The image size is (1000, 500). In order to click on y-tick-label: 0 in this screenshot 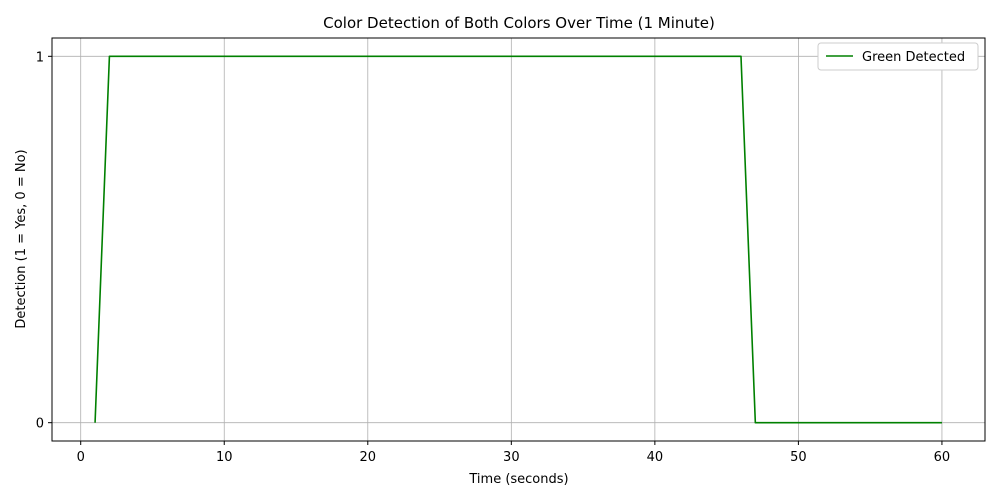, I will do `click(40, 424)`.